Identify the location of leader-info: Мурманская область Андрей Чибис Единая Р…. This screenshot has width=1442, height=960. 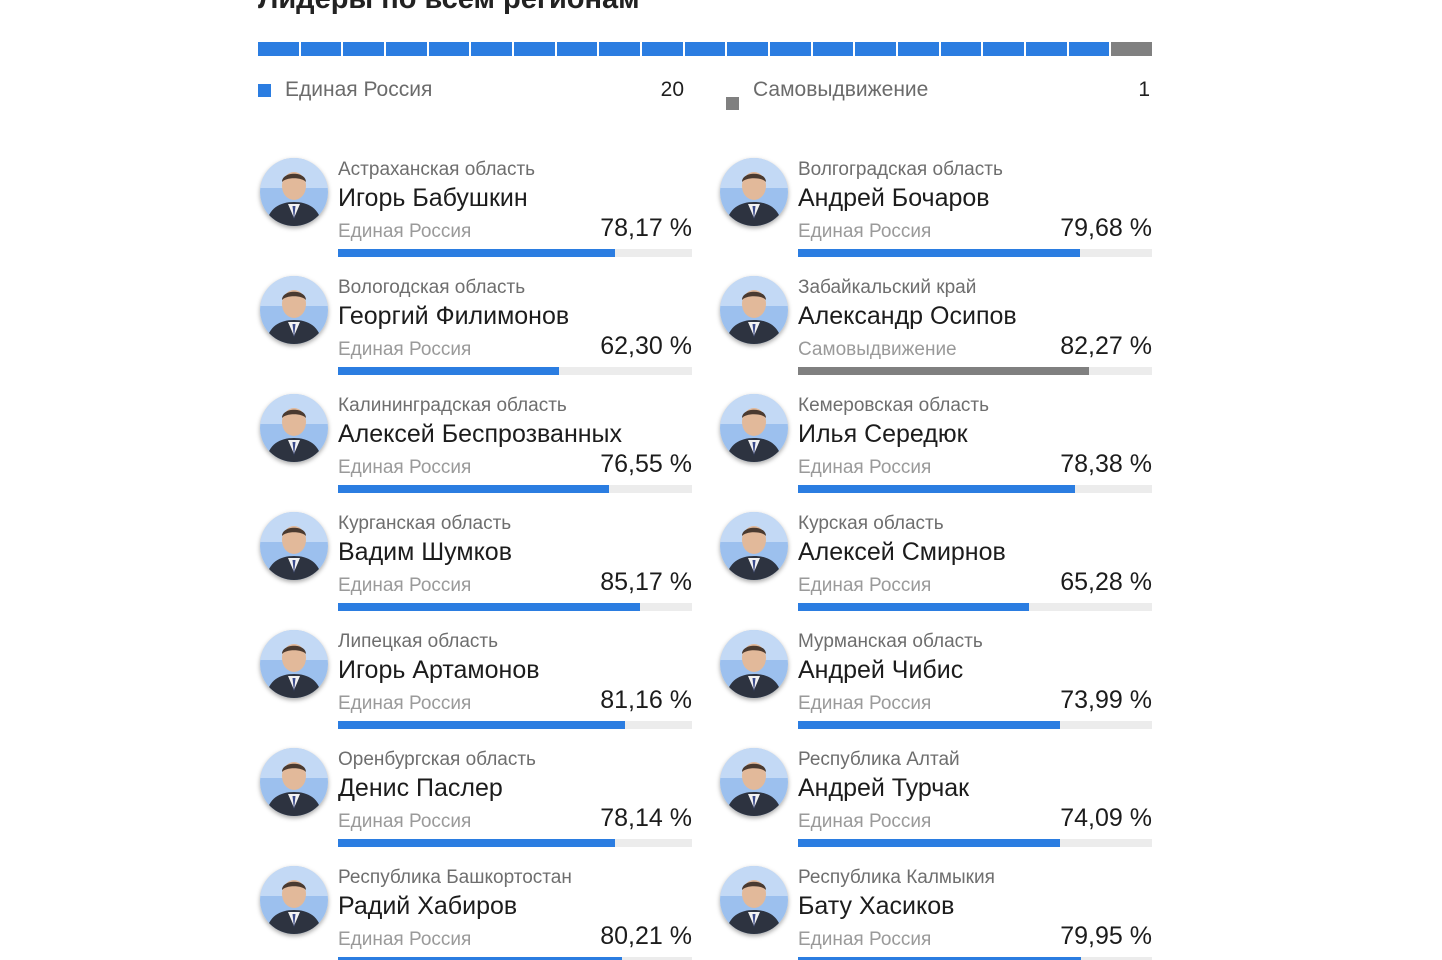
(975, 681).